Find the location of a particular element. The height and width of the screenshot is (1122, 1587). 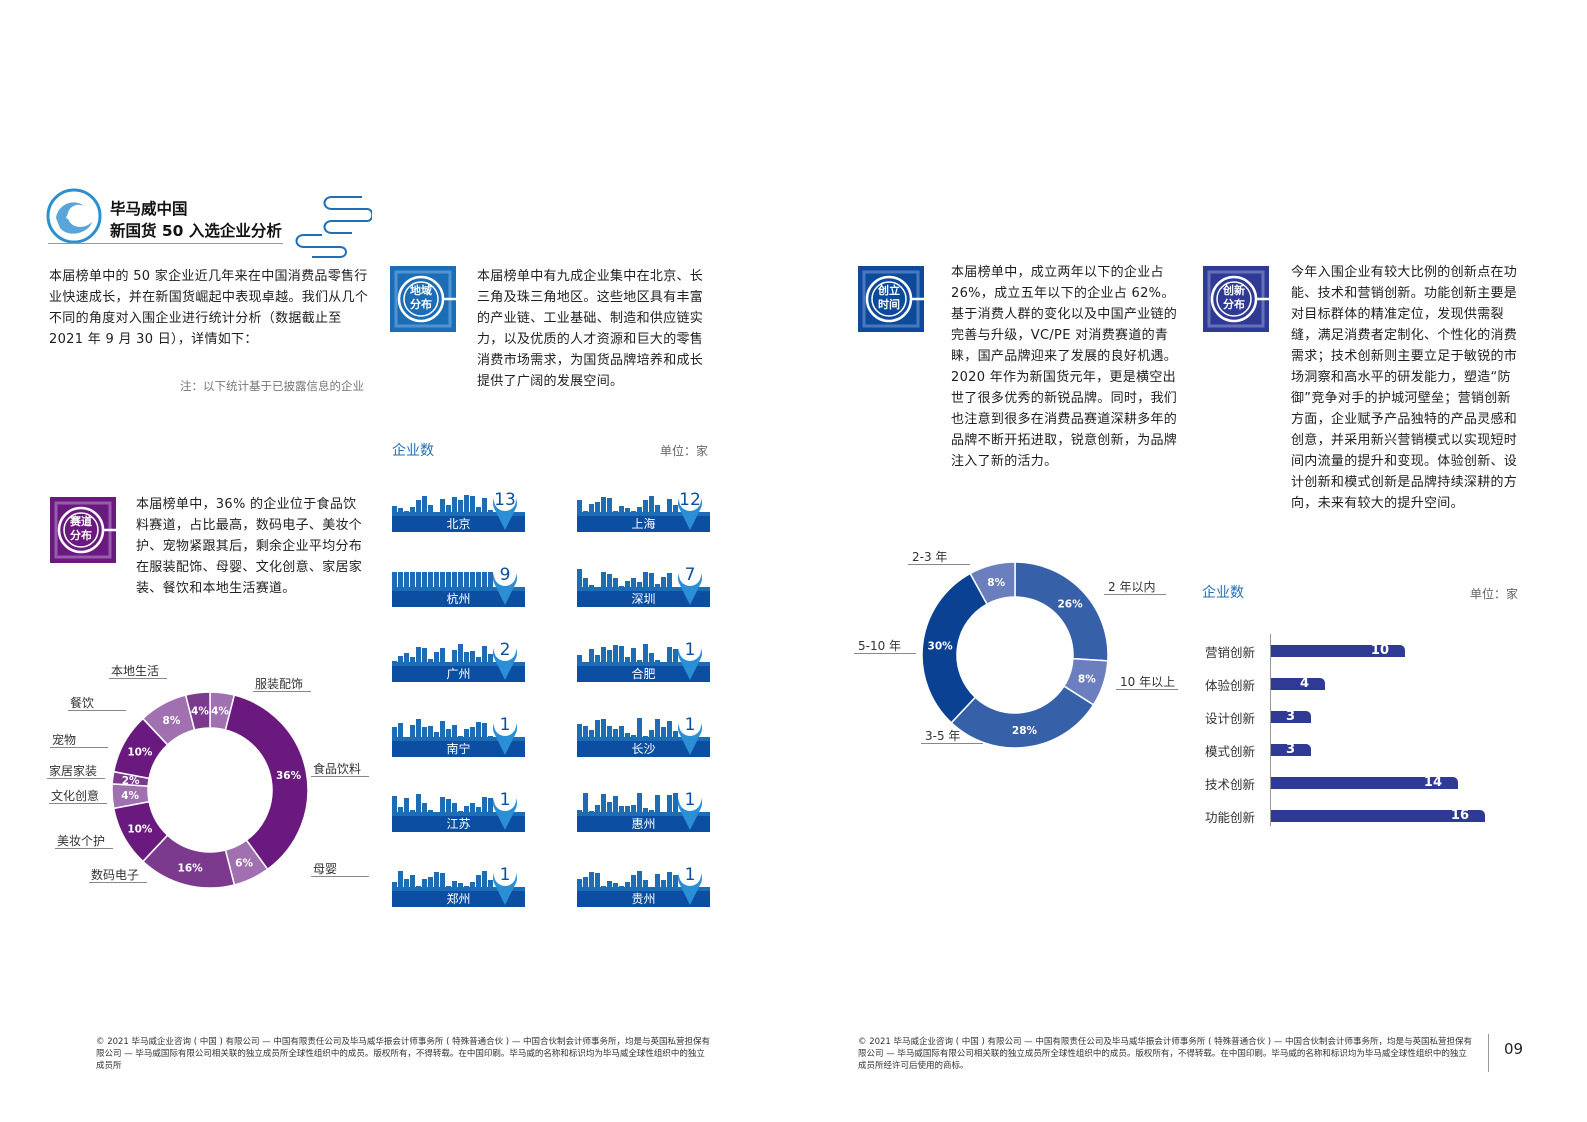

donut-category-label: 餐饮 is located at coordinates (82, 703).